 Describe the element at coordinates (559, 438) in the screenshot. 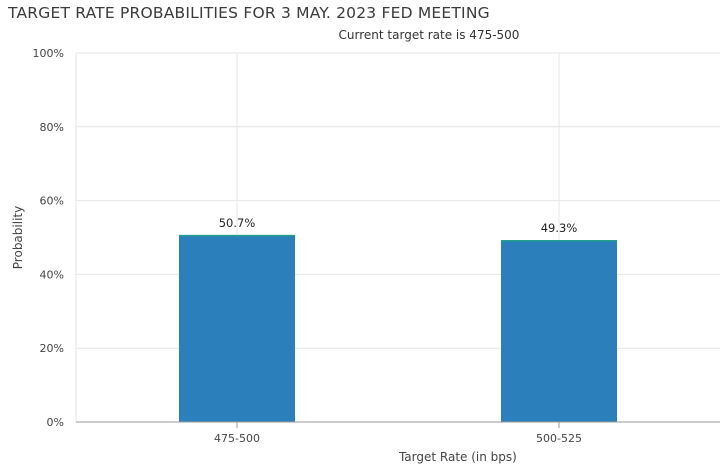

I see `x-tick-label: 500-525` at that location.